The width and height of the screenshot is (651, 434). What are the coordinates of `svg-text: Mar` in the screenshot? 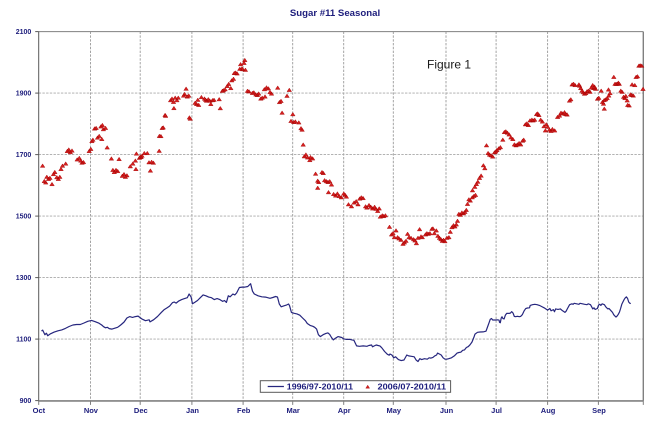 It's located at (293, 410).